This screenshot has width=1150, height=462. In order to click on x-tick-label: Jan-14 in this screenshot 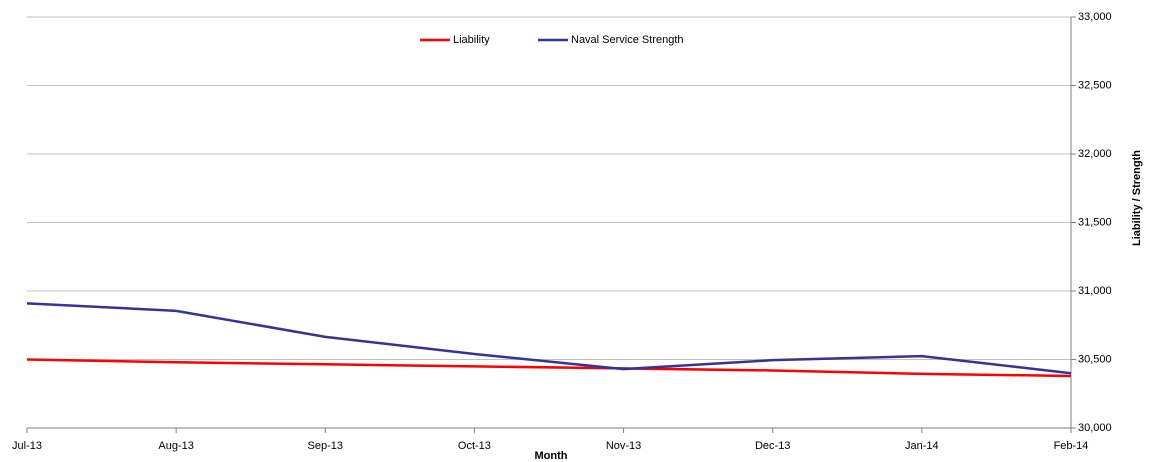, I will do `click(922, 446)`.